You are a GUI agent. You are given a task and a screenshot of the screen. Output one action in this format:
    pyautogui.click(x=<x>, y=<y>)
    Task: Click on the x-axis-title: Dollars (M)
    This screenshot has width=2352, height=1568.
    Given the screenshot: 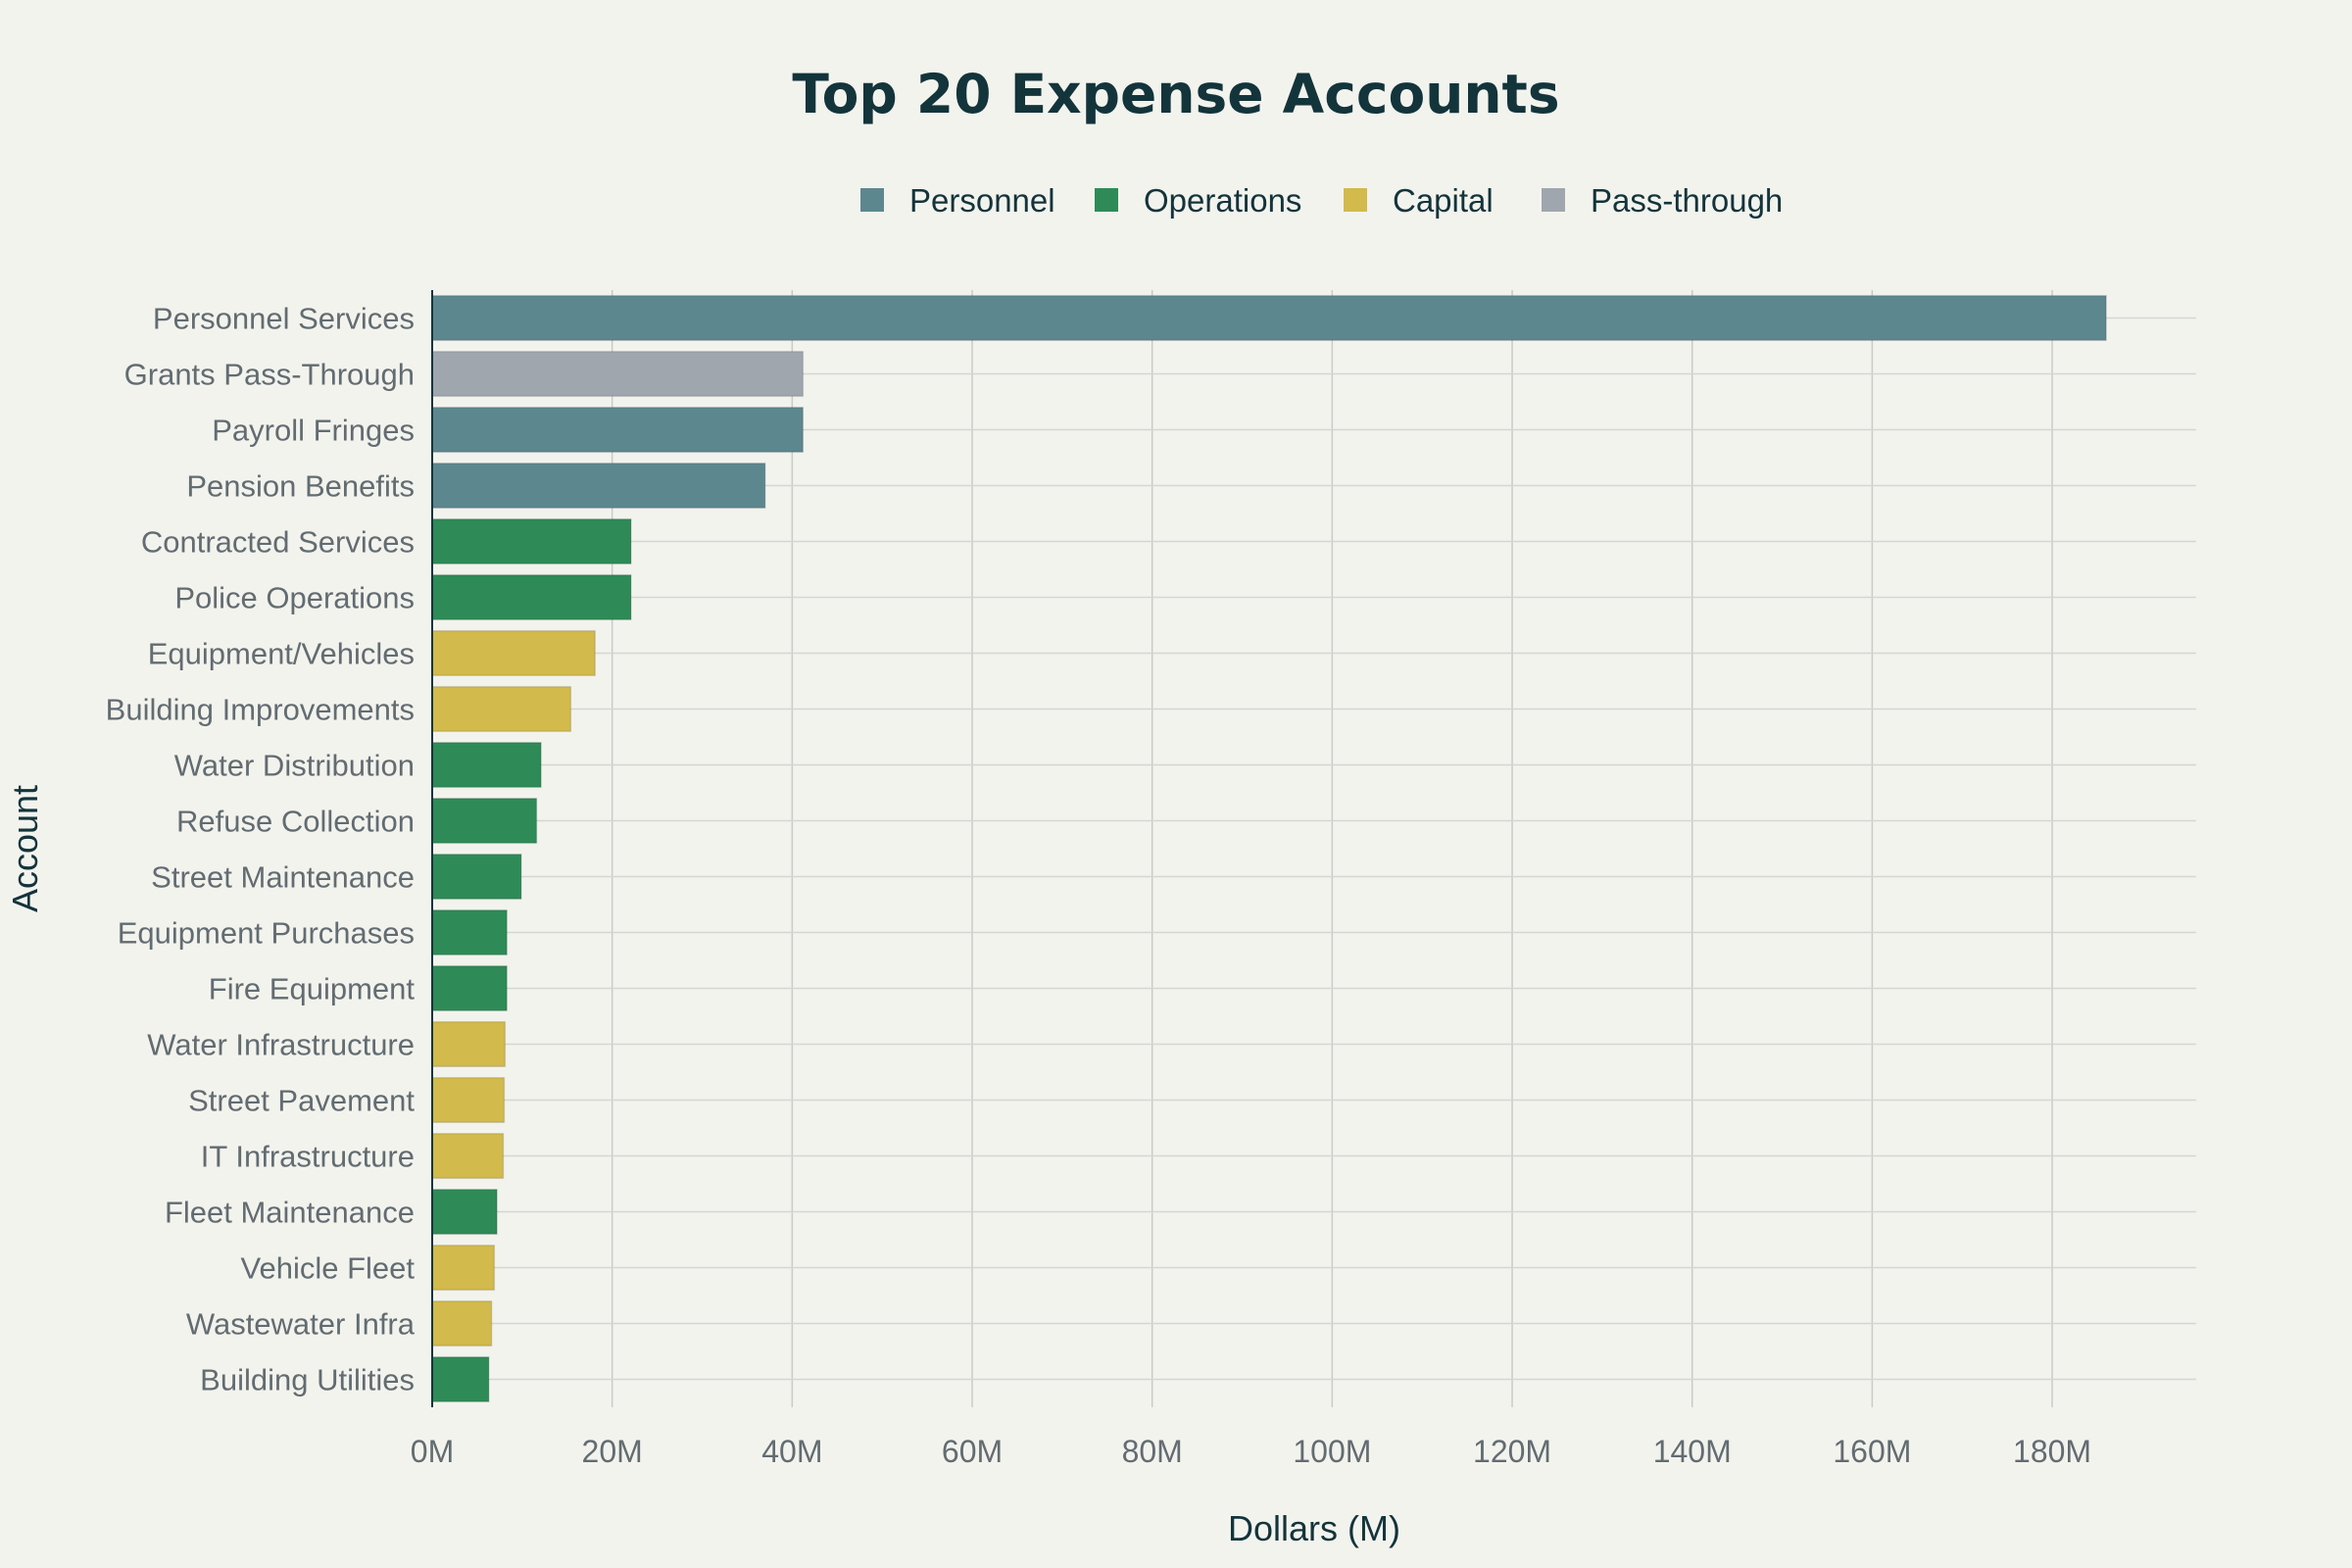 What is the action you would take?
    pyautogui.click(x=1314, y=1528)
    